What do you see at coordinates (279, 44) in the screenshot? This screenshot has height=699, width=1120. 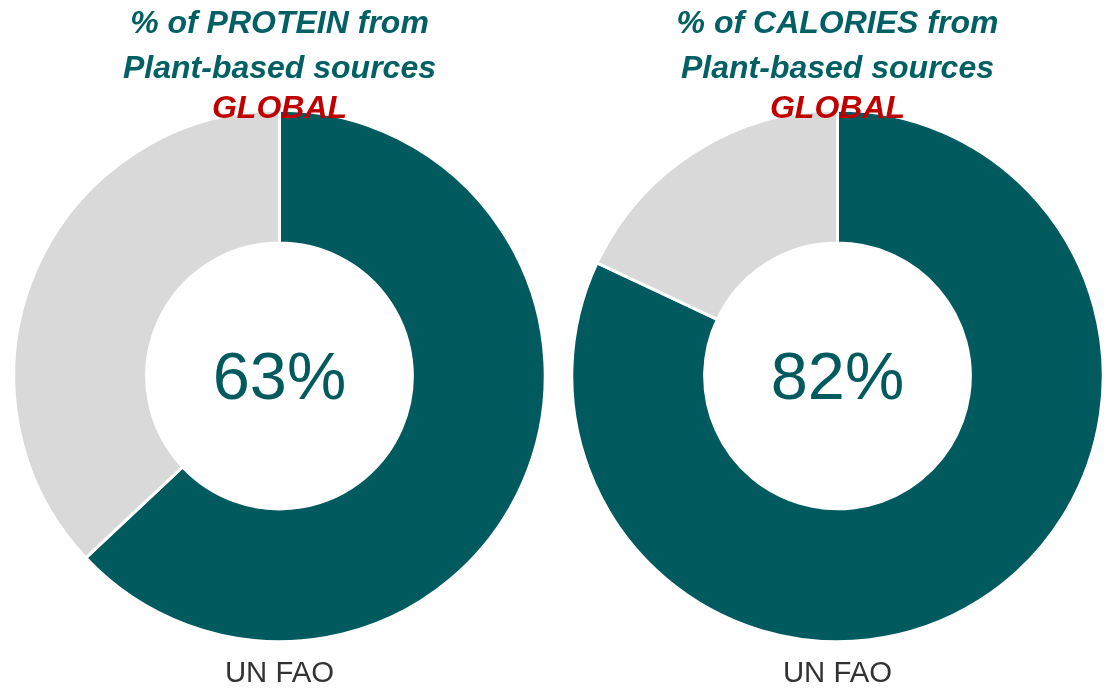 I see `chart-title: % of PROTEIN from Plant-based sources` at bounding box center [279, 44].